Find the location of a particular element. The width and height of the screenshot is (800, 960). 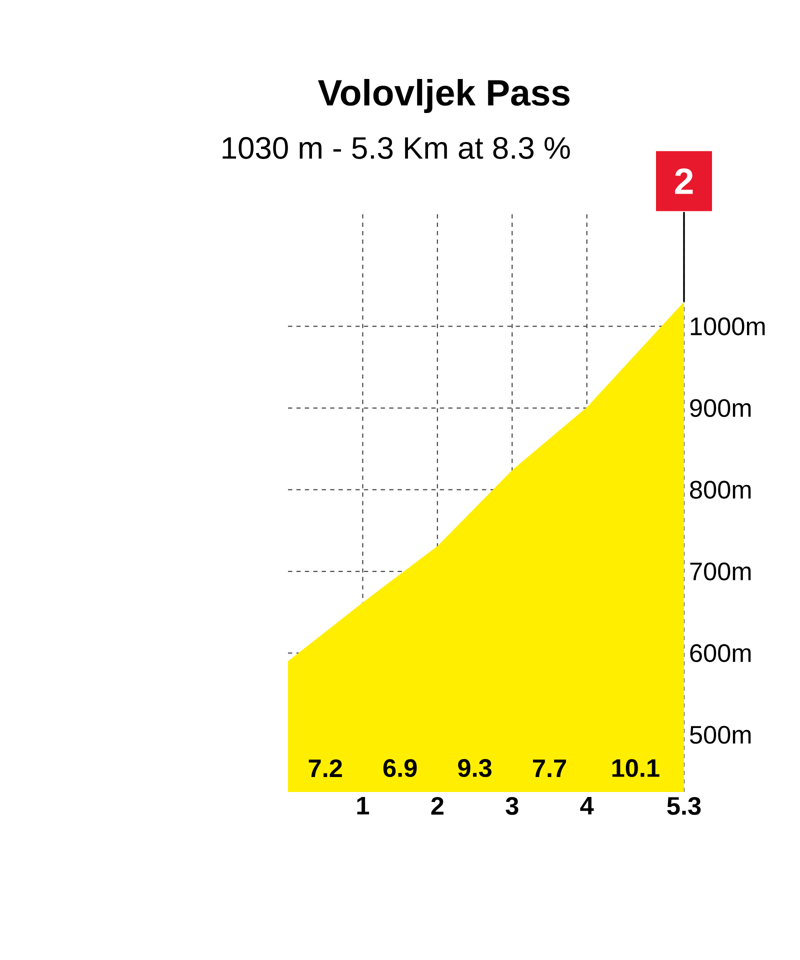

annotation: 9.3 is located at coordinates (475, 768).